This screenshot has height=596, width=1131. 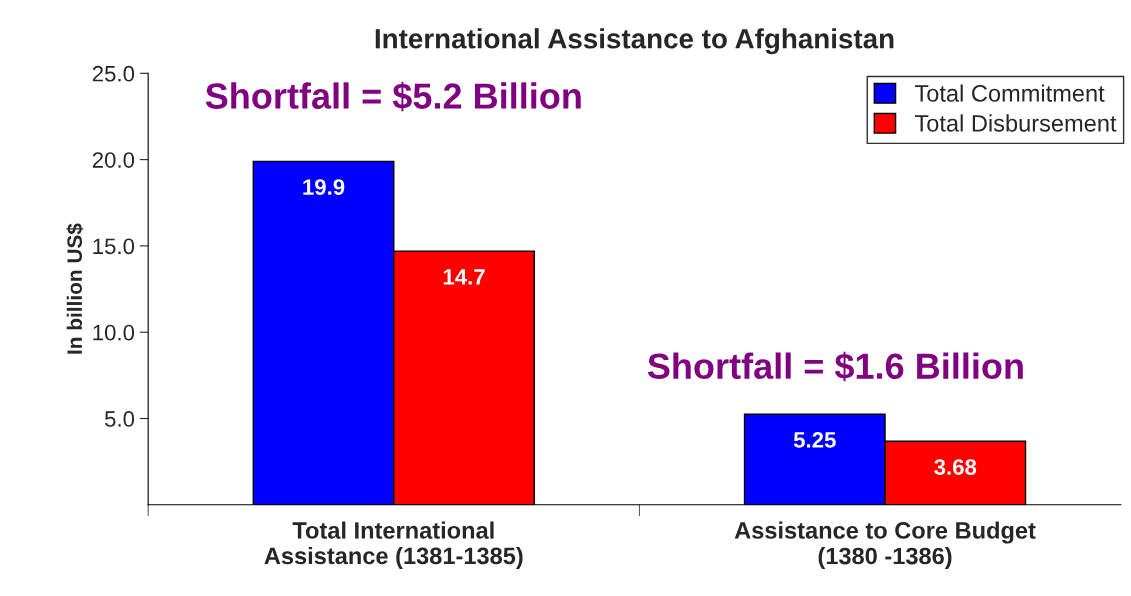 What do you see at coordinates (114, 332) in the screenshot?
I see `y-tick-label: 10.0` at bounding box center [114, 332].